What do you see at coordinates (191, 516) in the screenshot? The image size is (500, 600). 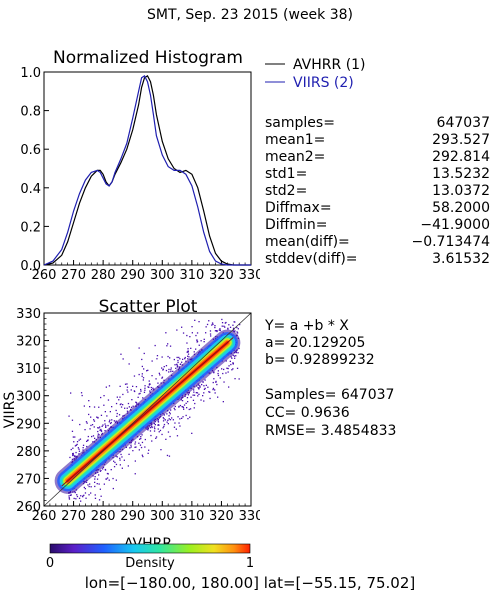 I see `scatter-x-tick-label: 310` at bounding box center [191, 516].